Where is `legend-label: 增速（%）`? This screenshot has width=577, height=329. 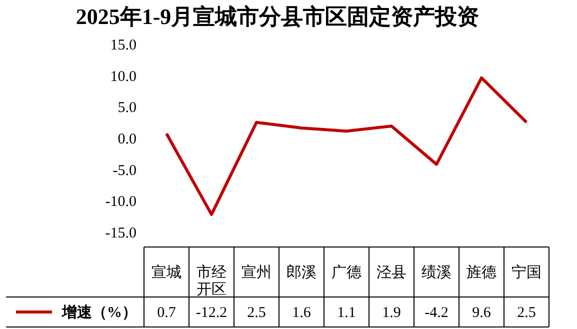
legend-label: 增速（%） is located at coordinates (99, 312).